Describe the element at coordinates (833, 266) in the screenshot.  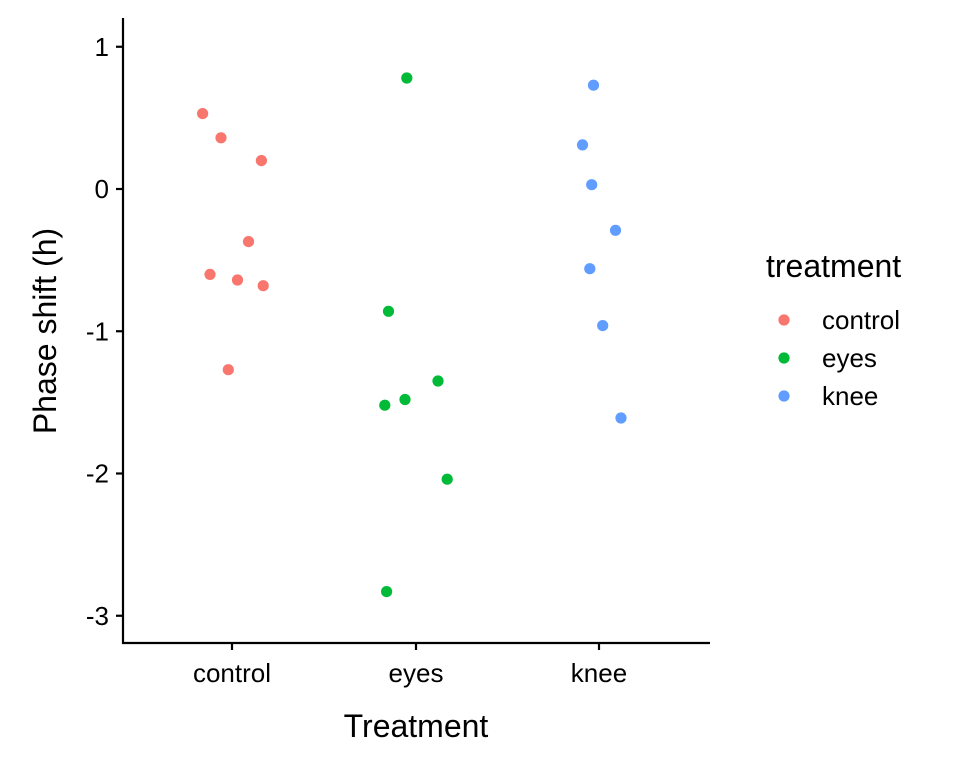
I see `legend-title: treatment` at that location.